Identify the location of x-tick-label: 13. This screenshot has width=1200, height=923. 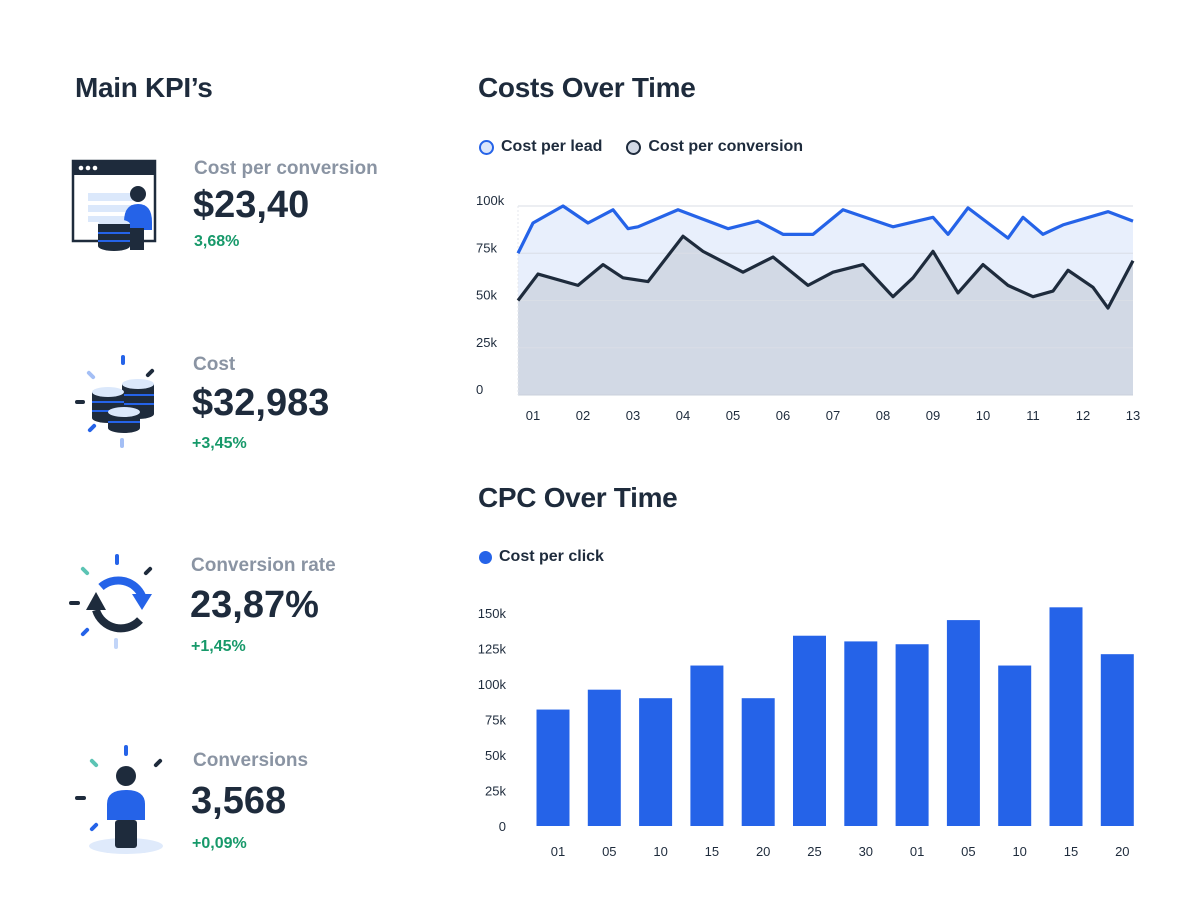
(1133, 415).